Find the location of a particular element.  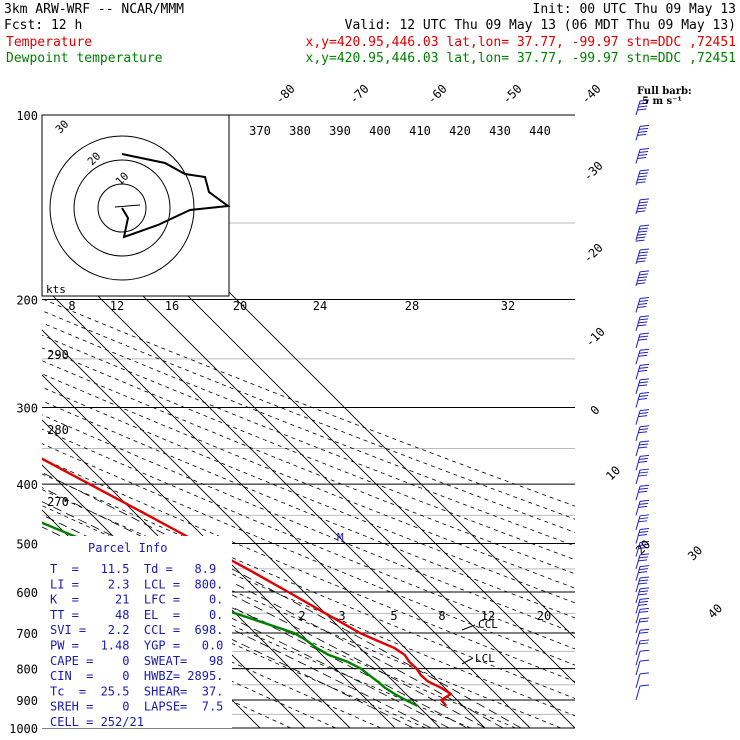

isotherm-label: 10 is located at coordinates (613, 473).